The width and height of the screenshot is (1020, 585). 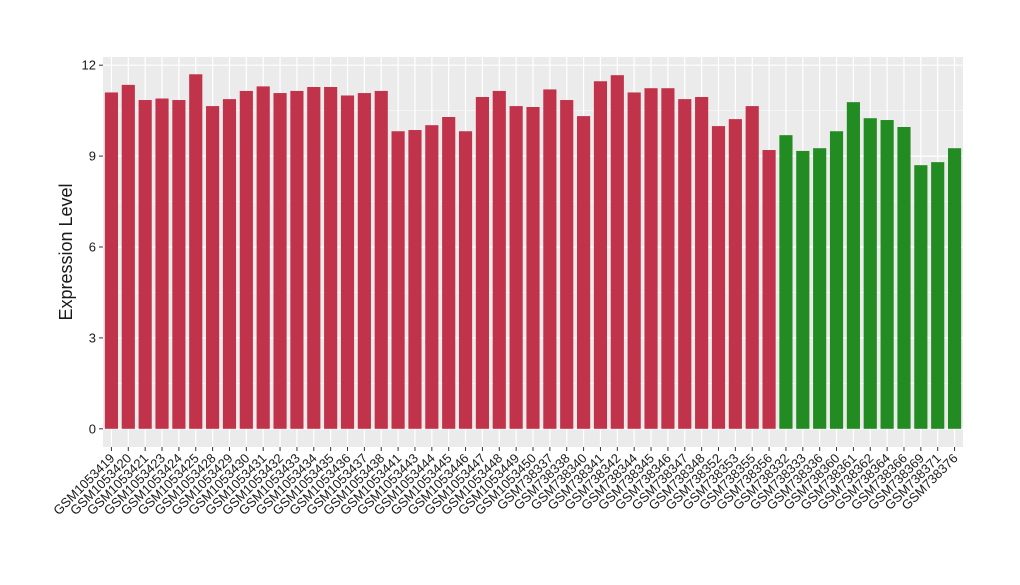 What do you see at coordinates (92, 337) in the screenshot?
I see `y-tick-label: 3` at bounding box center [92, 337].